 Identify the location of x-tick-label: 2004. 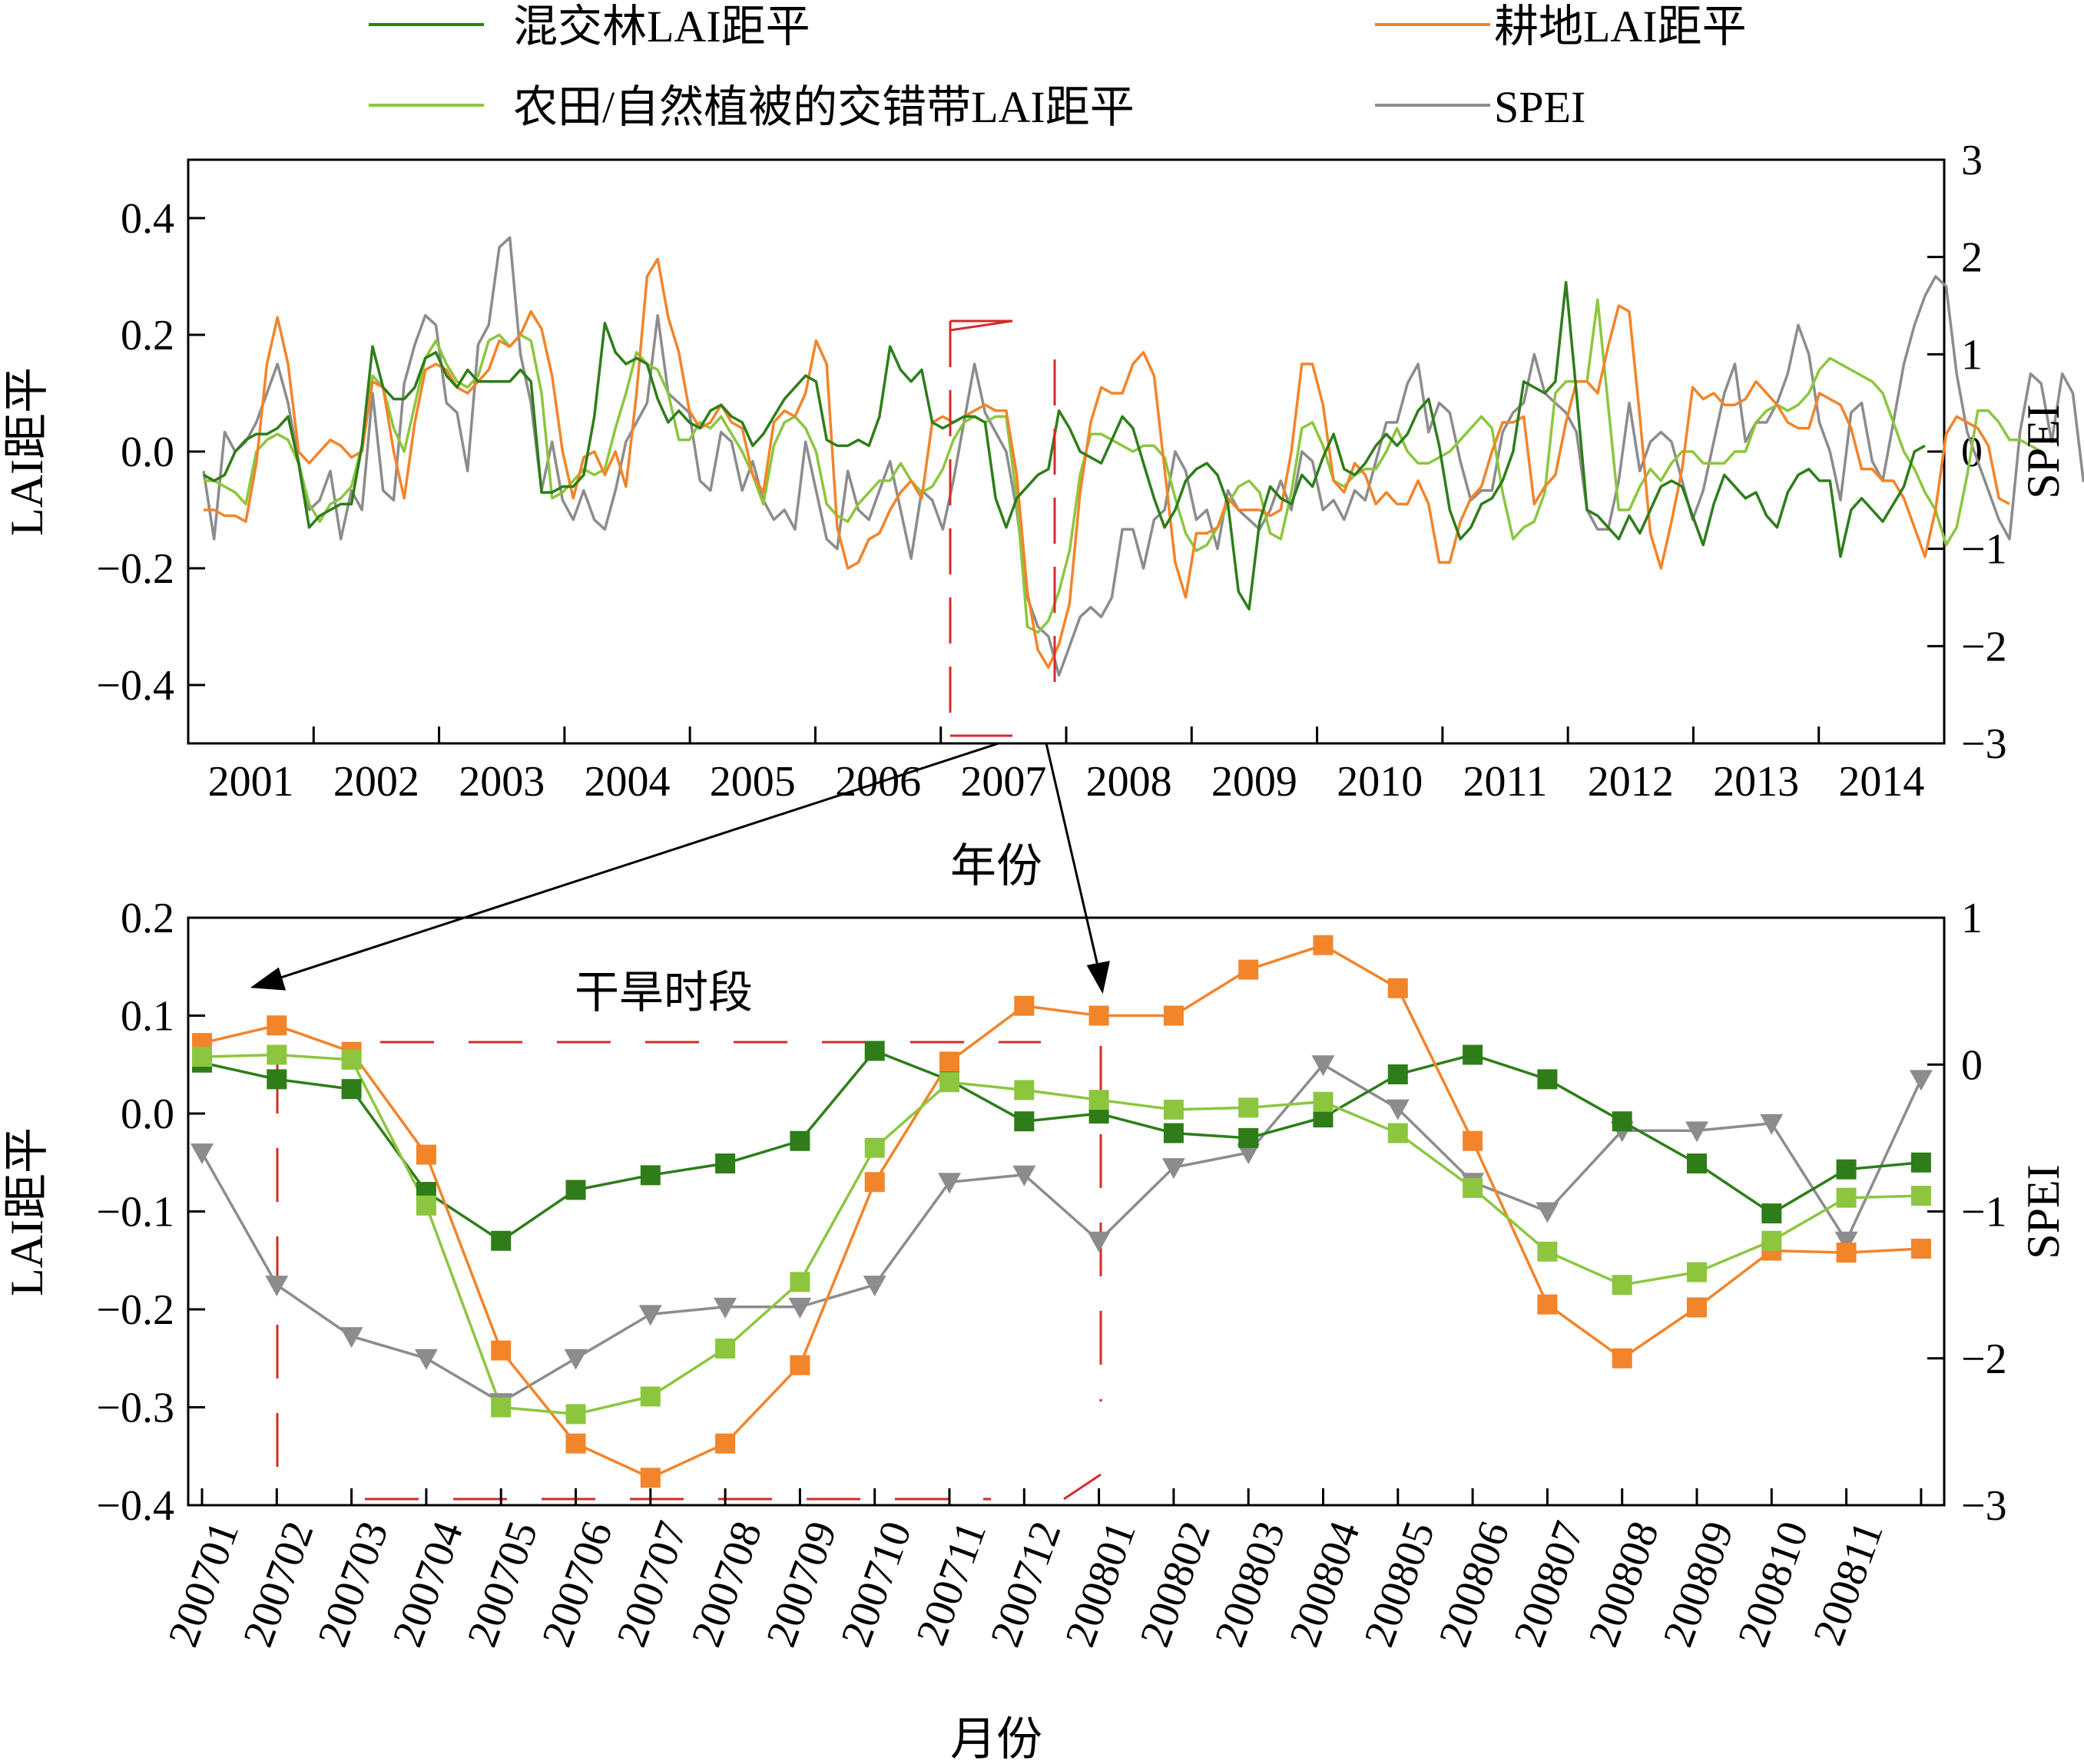
(628, 782).